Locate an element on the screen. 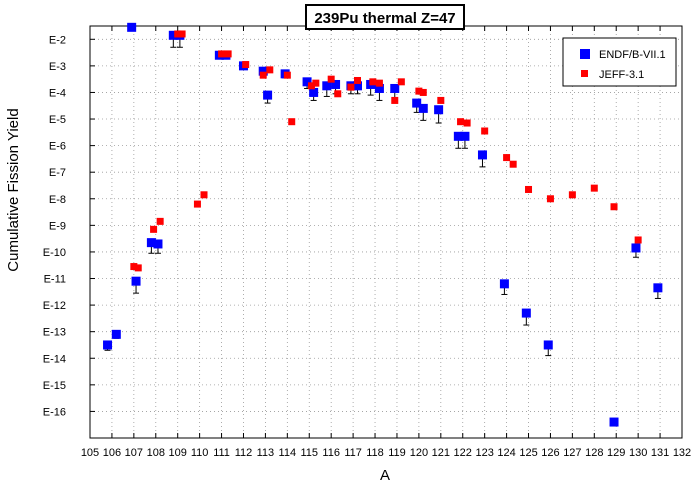 The image size is (700, 500). legend-label-jeff: JEFF-3.1 is located at coordinates (621, 75).